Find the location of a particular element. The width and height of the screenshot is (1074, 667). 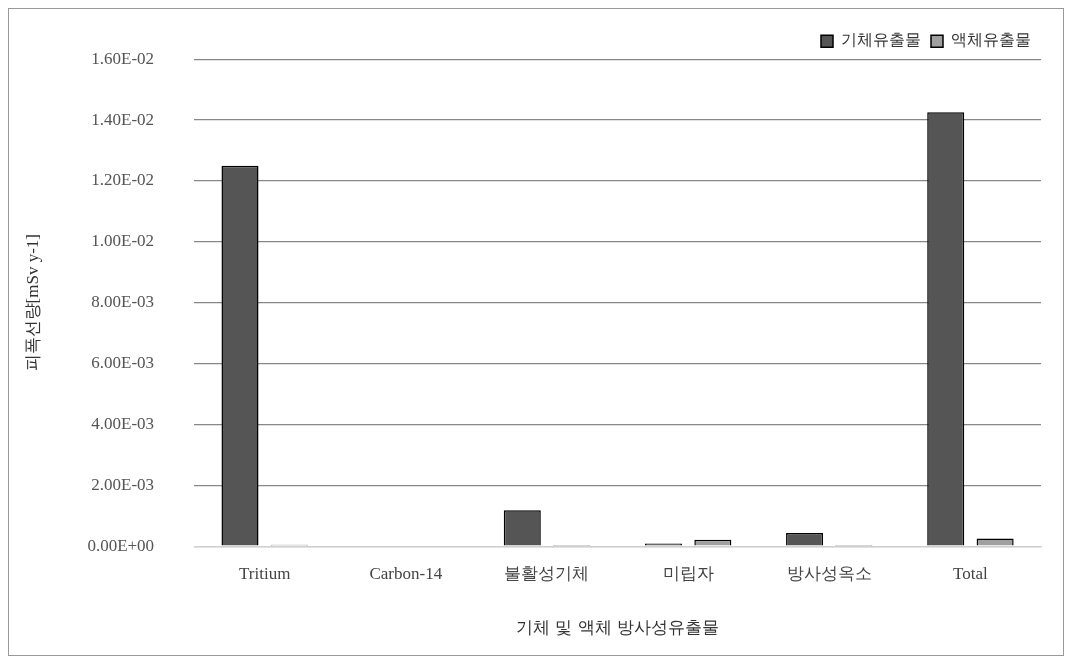

y-tick-label: 4.00E-03 is located at coordinates (123, 423).